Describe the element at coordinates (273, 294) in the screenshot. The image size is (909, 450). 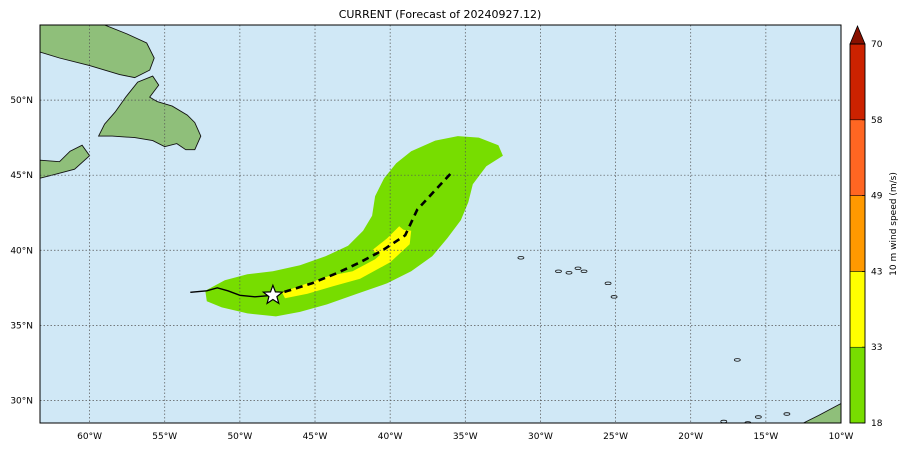
I see `current-position-star-icon` at that location.